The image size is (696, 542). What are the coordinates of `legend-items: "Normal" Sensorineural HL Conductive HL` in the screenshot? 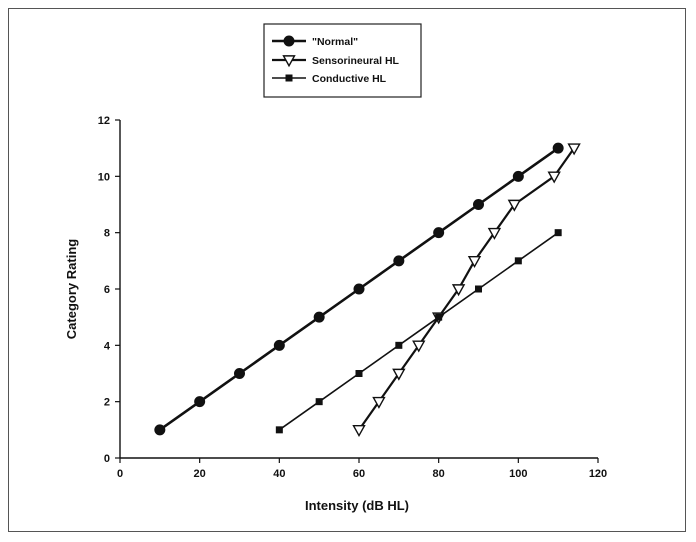 It's located at (336, 60).